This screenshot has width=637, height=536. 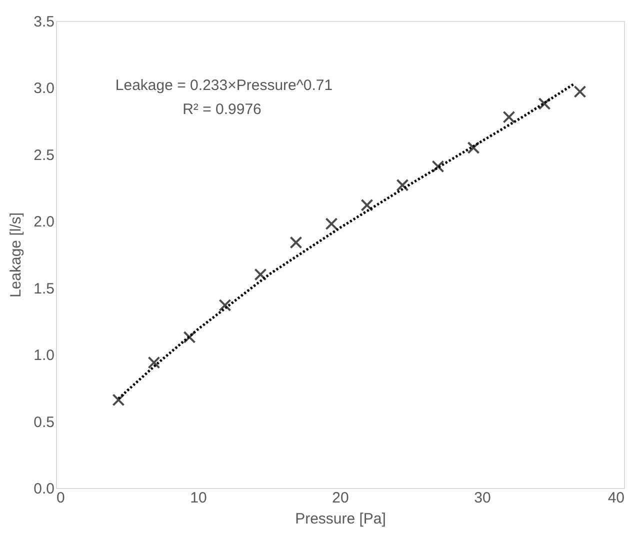 What do you see at coordinates (44, 222) in the screenshot?
I see `y-tick-label: 2.0` at bounding box center [44, 222].